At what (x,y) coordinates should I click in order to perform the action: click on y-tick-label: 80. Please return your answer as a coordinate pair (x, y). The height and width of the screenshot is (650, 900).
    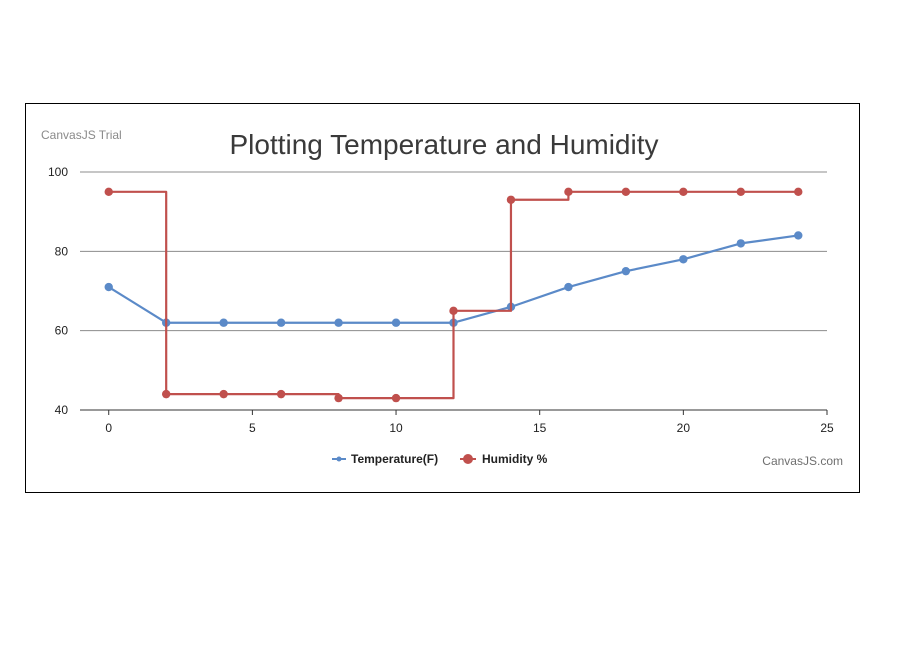
    Looking at the image, I should click on (62, 251).